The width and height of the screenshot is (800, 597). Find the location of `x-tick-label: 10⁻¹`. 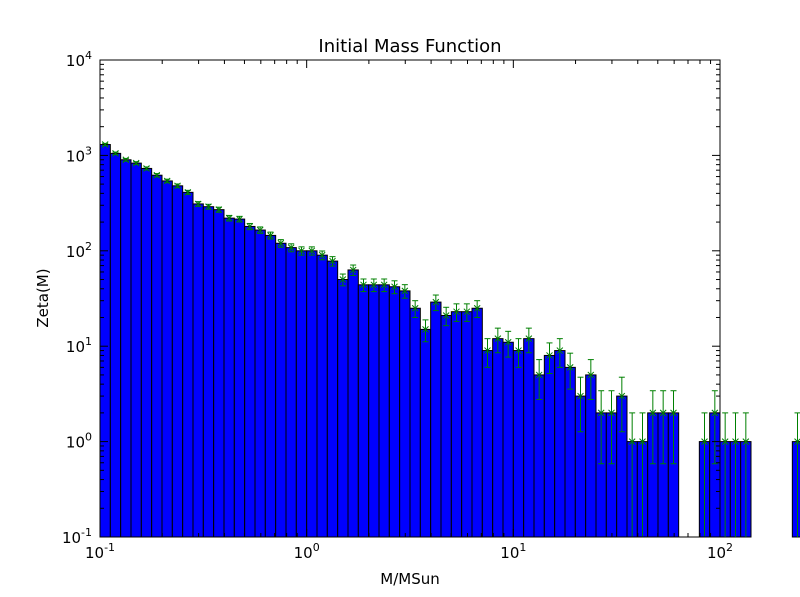

x-tick-label: 10⁻¹ is located at coordinates (100, 551).